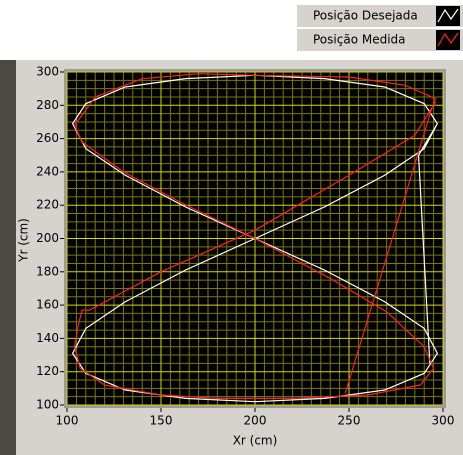 The image size is (463, 455). I want to click on y-tick-label: 240, so click(47, 171).